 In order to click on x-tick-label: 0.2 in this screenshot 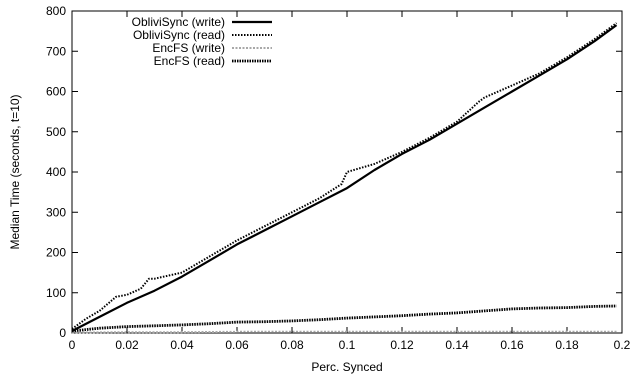, I will do `click(622, 345)`.